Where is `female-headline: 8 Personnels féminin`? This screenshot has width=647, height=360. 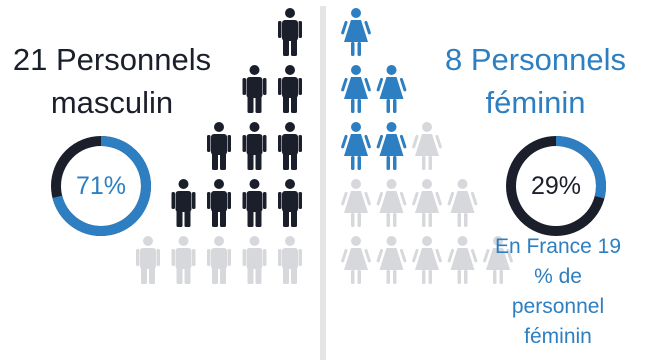
female-headline: 8 Personnels féminin is located at coordinates (535, 81).